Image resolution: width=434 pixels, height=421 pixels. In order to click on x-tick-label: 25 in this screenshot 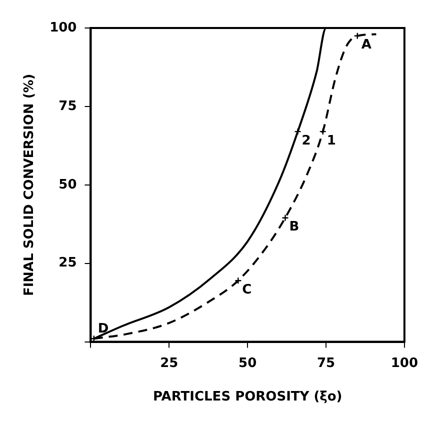, I will do `click(169, 363)`.